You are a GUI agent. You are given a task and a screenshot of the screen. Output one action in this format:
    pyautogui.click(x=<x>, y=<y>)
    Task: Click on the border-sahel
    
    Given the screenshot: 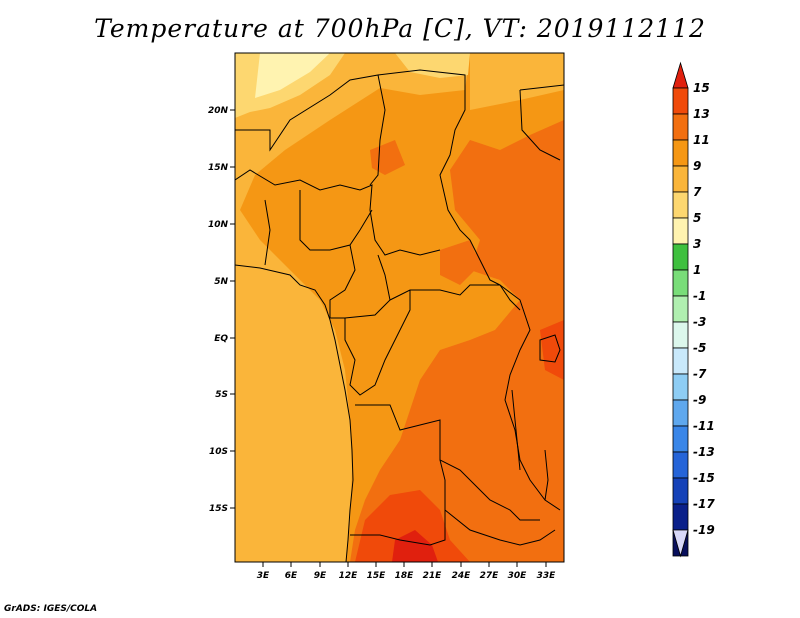 What is the action you would take?
    pyautogui.click(x=338, y=212)
    